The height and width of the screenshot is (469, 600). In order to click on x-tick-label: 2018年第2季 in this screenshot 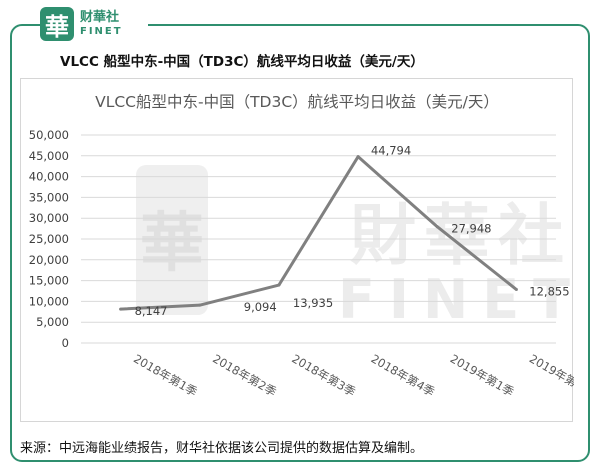, I will do `click(244, 375)`.